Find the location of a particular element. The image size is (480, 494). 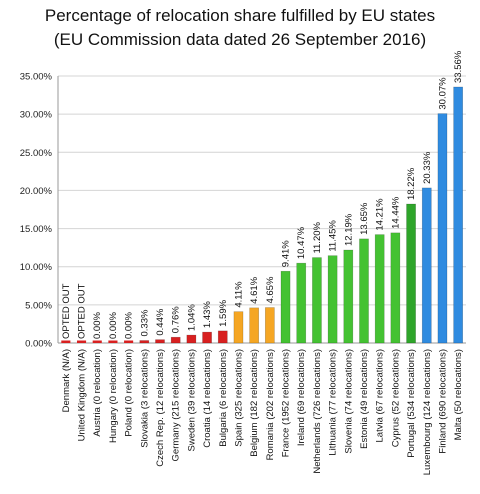

x-tick-label: Luxembourg (124 relocations) is located at coordinates (427, 412).